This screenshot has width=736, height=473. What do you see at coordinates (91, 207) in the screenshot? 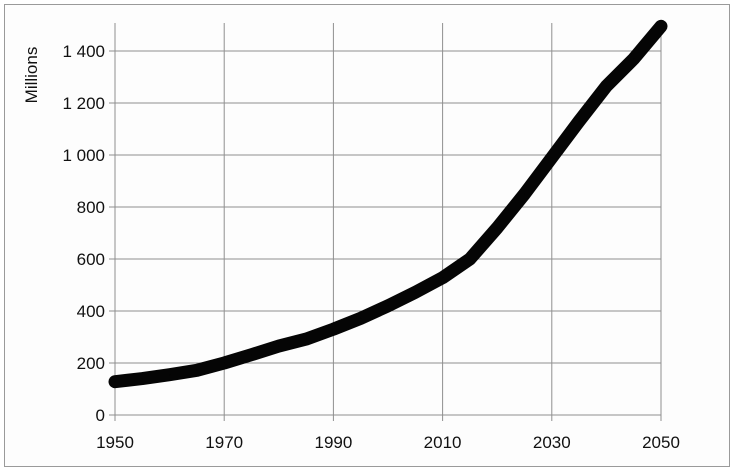
I see `y-tick-label: 800` at bounding box center [91, 207].